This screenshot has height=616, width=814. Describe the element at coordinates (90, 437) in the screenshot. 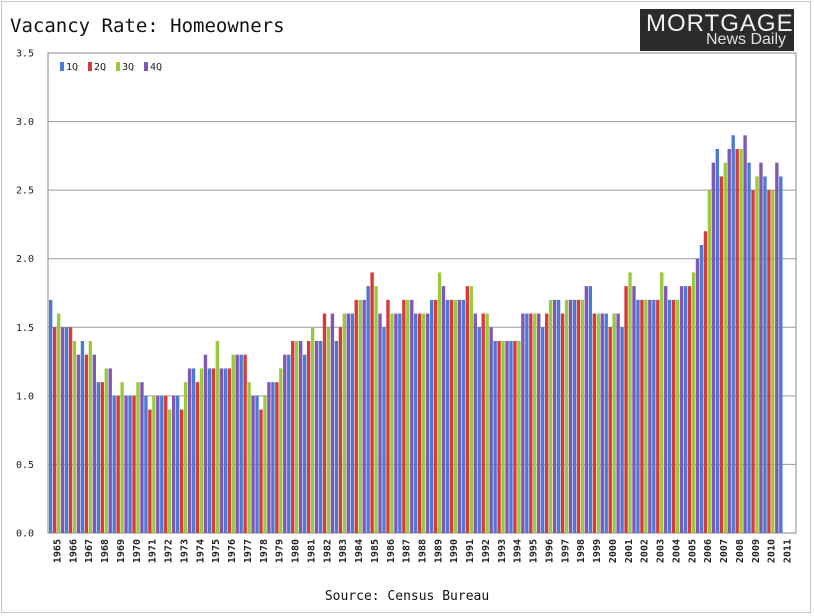

I see `bar-3Q-1967` at that location.